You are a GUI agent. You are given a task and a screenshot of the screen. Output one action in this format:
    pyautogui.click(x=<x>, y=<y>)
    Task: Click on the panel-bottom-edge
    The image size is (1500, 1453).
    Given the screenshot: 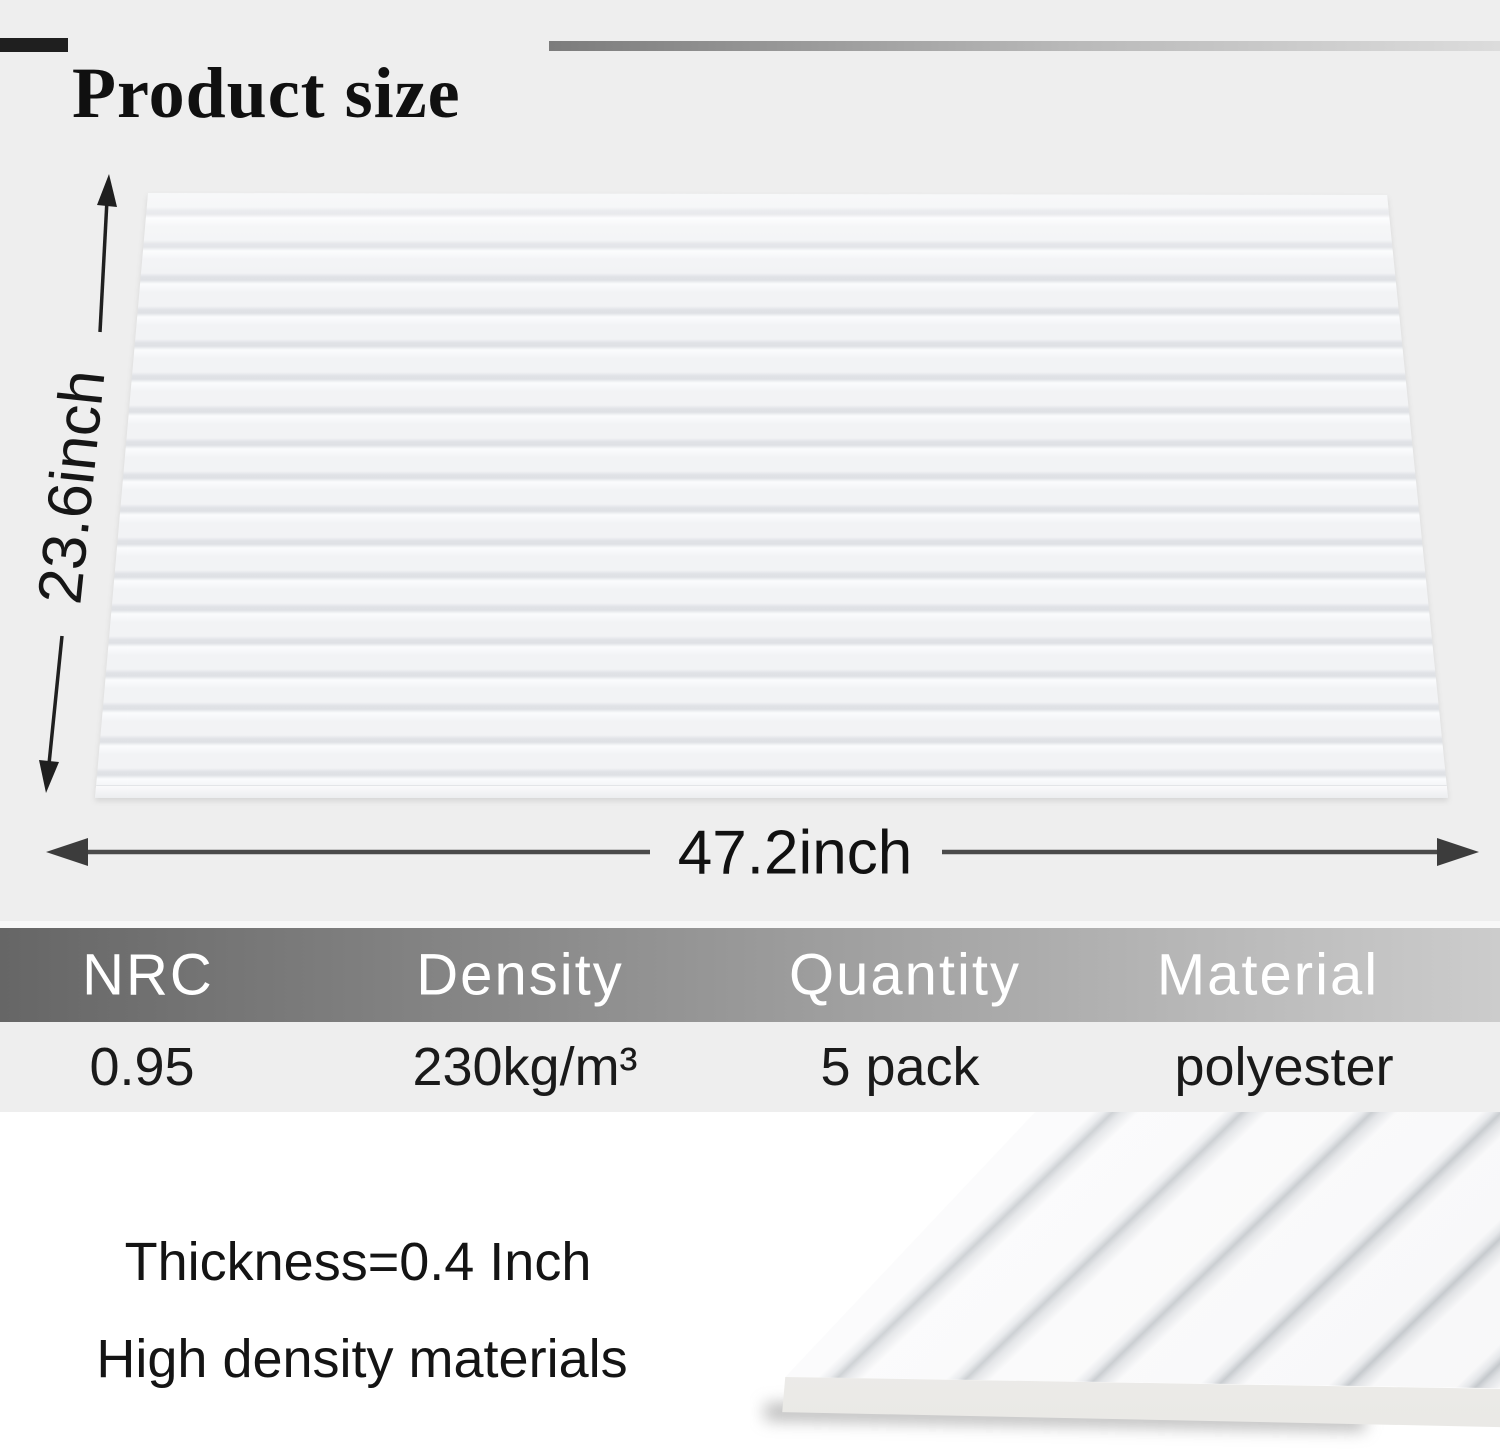 What is the action you would take?
    pyautogui.click(x=771, y=791)
    